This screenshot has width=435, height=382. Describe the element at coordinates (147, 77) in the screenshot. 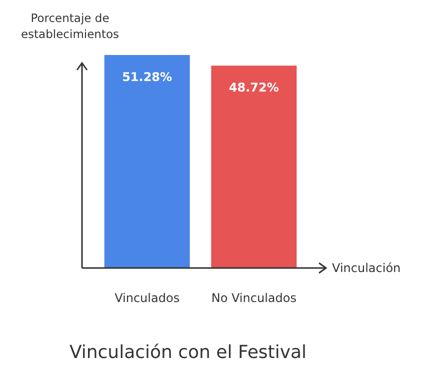

I see `data-label: 51.28%` at that location.